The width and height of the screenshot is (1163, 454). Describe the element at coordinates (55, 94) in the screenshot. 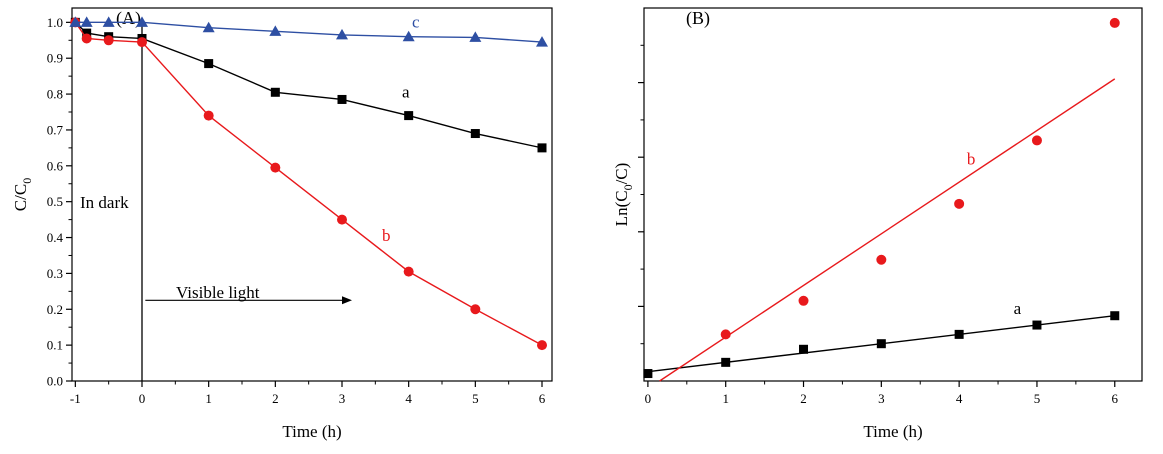

I see `y-tick-label: 0.8` at that location.